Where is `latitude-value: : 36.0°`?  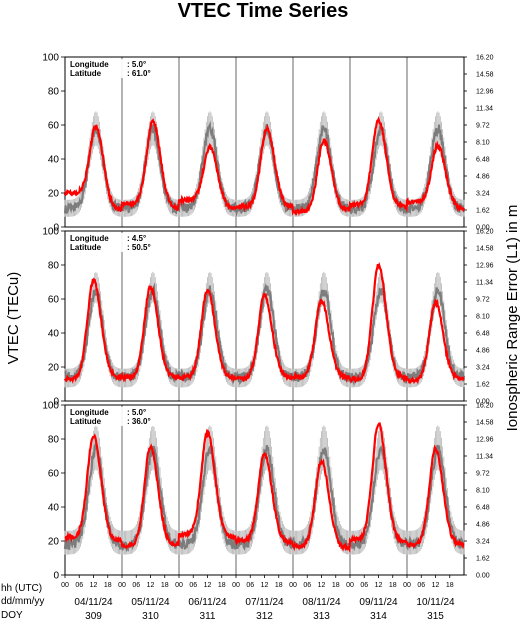
latitude-value: : 36.0° is located at coordinates (139, 421).